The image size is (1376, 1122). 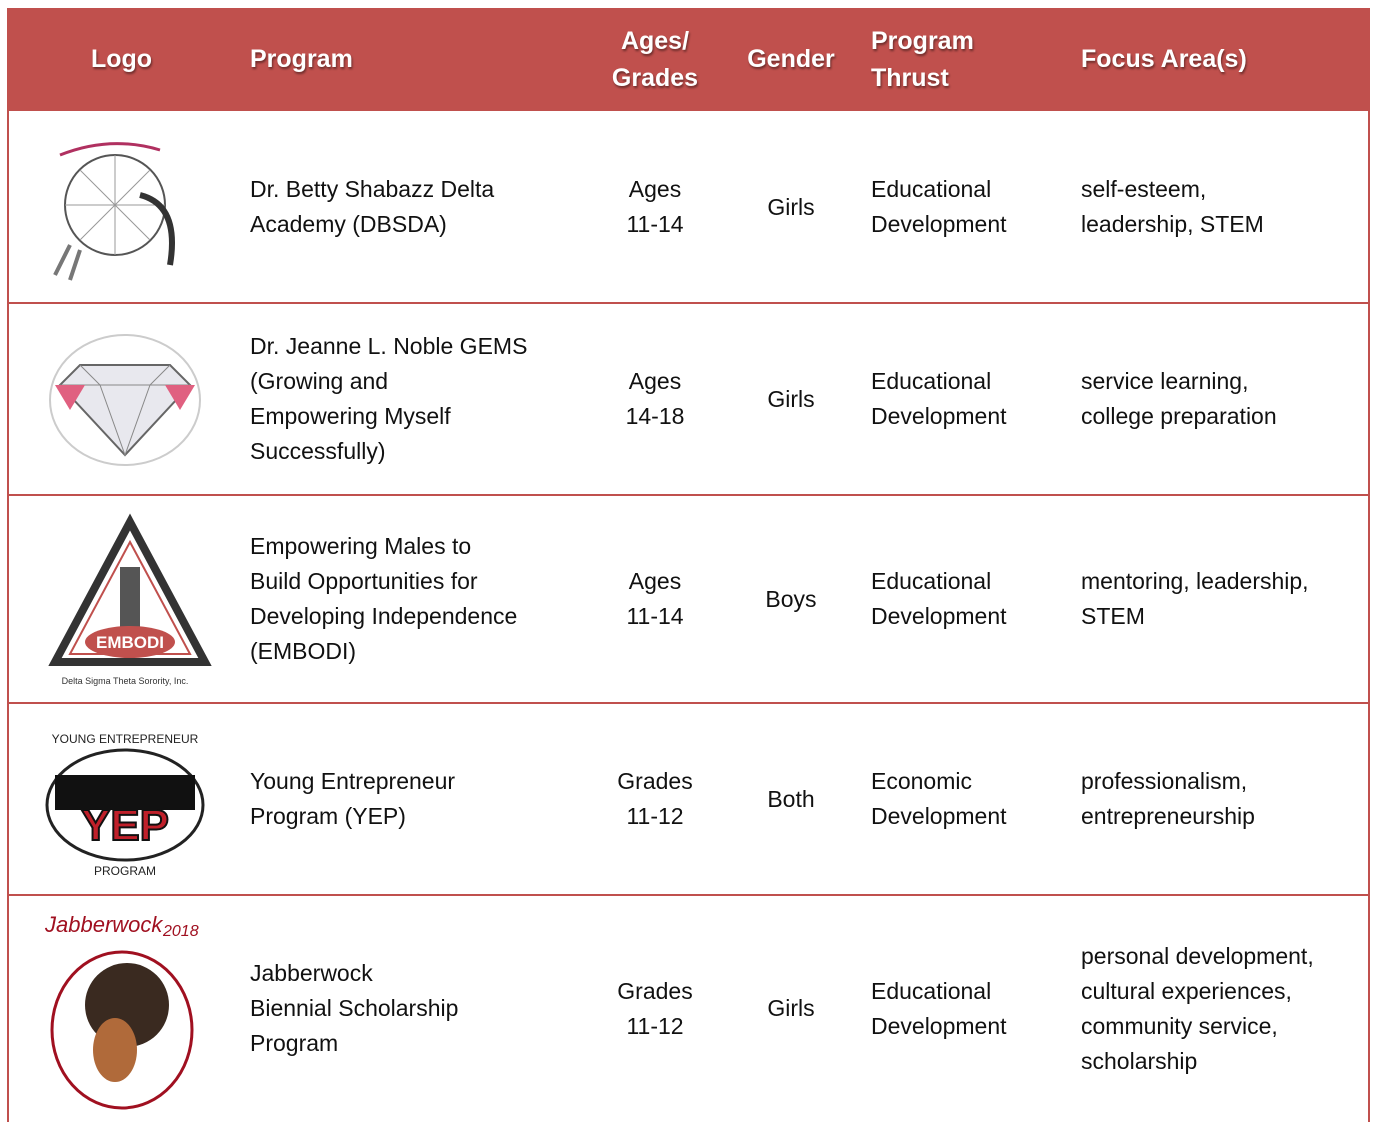 What do you see at coordinates (353, 781) in the screenshot?
I see `cell-line: Young Entrepreneur` at bounding box center [353, 781].